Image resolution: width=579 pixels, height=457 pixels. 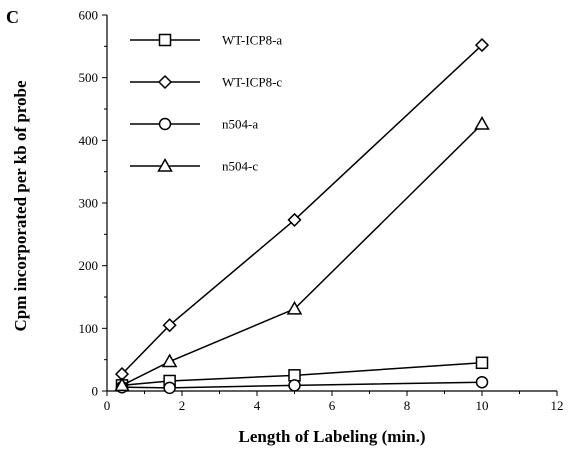 I want to click on legend-label: n504-a, so click(x=240, y=124).